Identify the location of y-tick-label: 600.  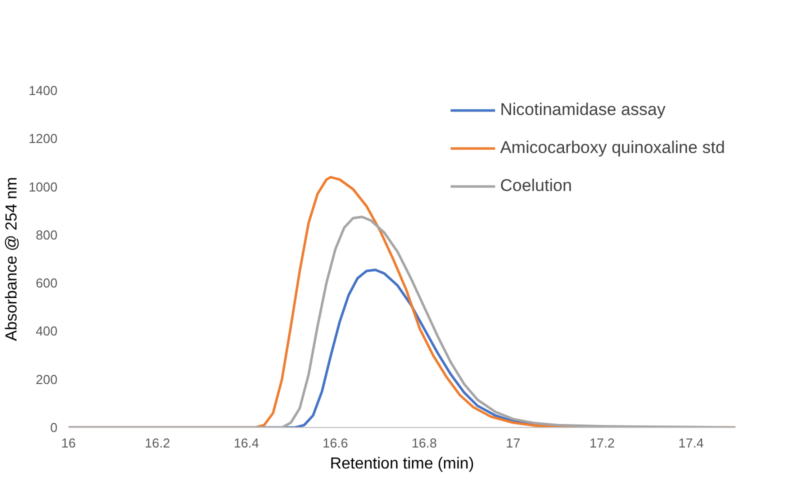
(47, 283).